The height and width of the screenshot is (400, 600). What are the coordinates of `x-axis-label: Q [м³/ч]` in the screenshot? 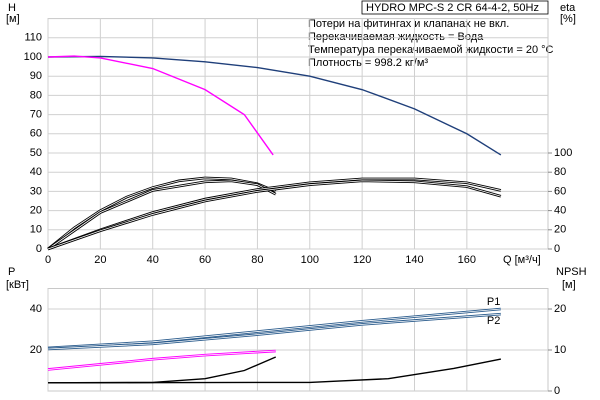 It's located at (522, 260).